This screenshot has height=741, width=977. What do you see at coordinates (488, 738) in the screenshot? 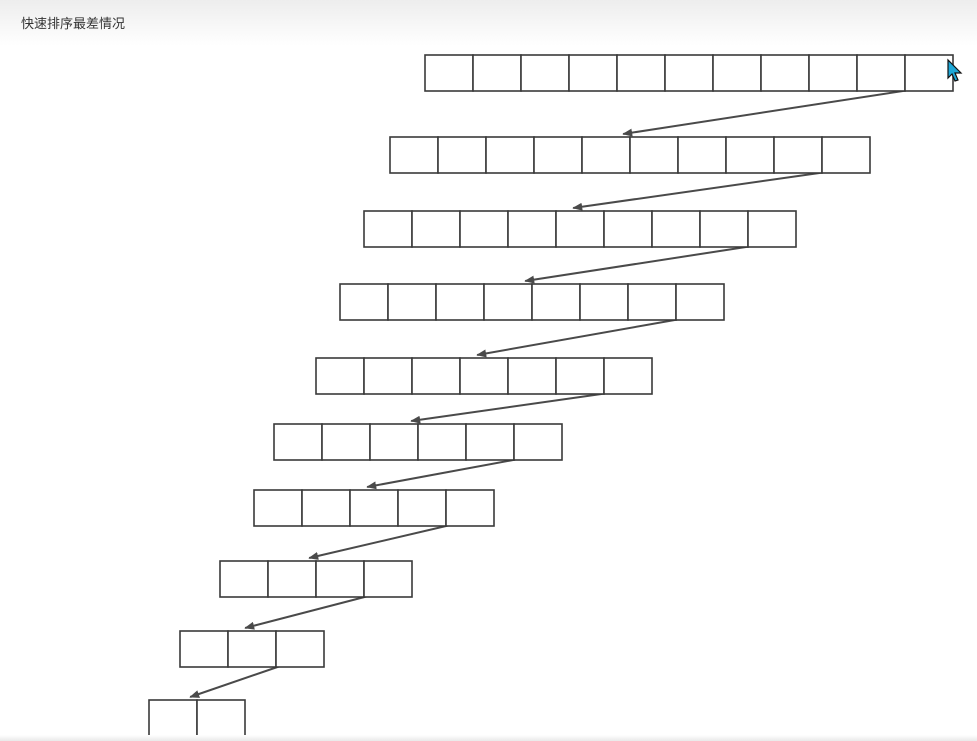
I see `bottom-edge` at bounding box center [488, 738].